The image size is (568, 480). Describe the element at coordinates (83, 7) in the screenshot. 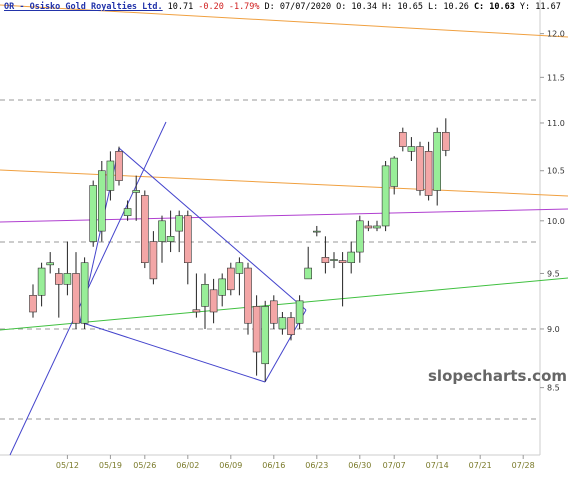

I see `title: OR - Osisko Gold Royalties Ltd.` at that location.